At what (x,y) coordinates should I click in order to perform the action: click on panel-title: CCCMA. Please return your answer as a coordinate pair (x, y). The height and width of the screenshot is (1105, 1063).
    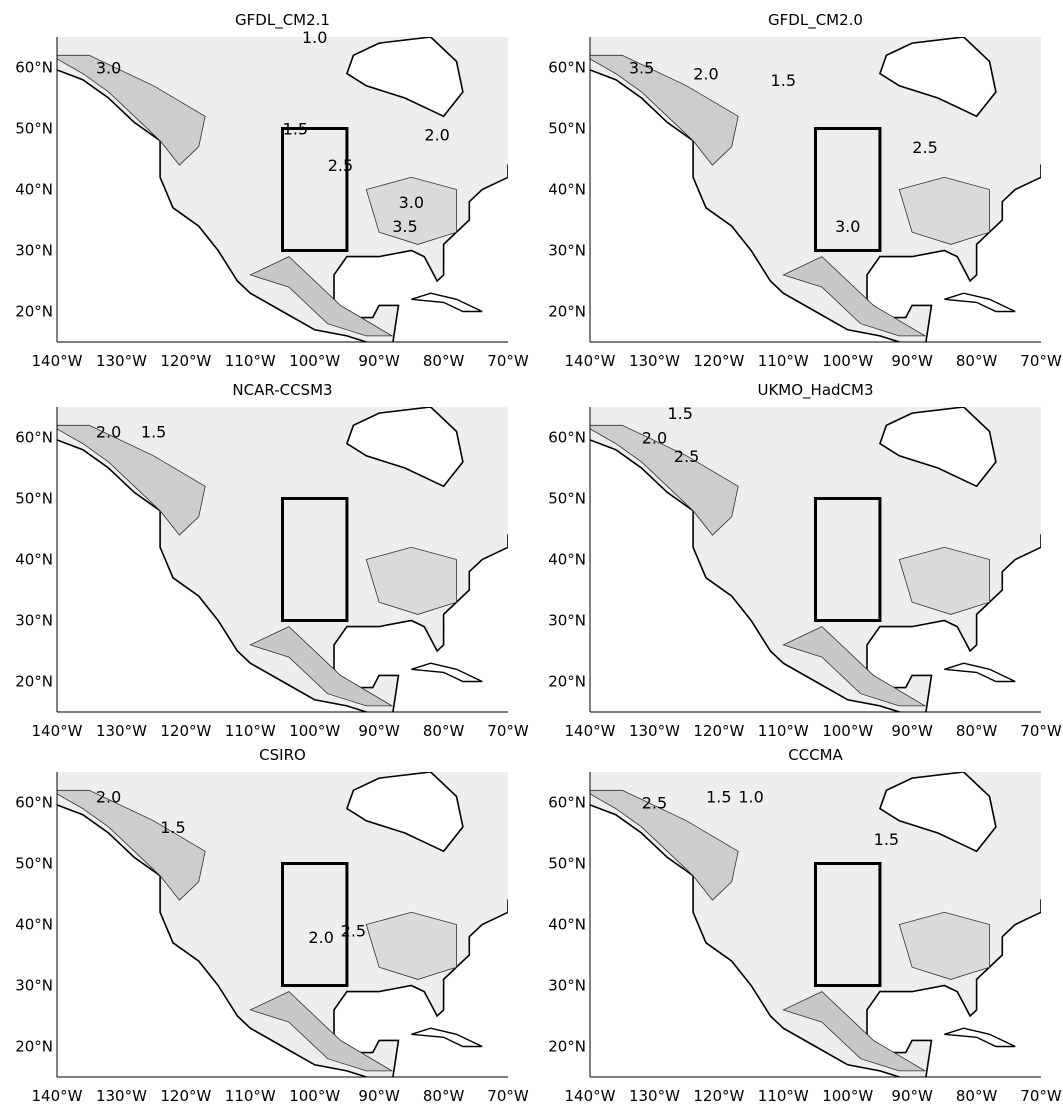
    Looking at the image, I should click on (815, 755).